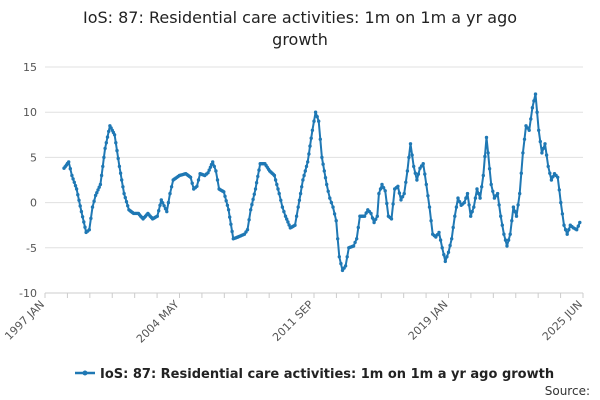 The width and height of the screenshot is (600, 400). What do you see at coordinates (33, 157) in the screenshot?
I see `y-tick-label: 5` at bounding box center [33, 157].